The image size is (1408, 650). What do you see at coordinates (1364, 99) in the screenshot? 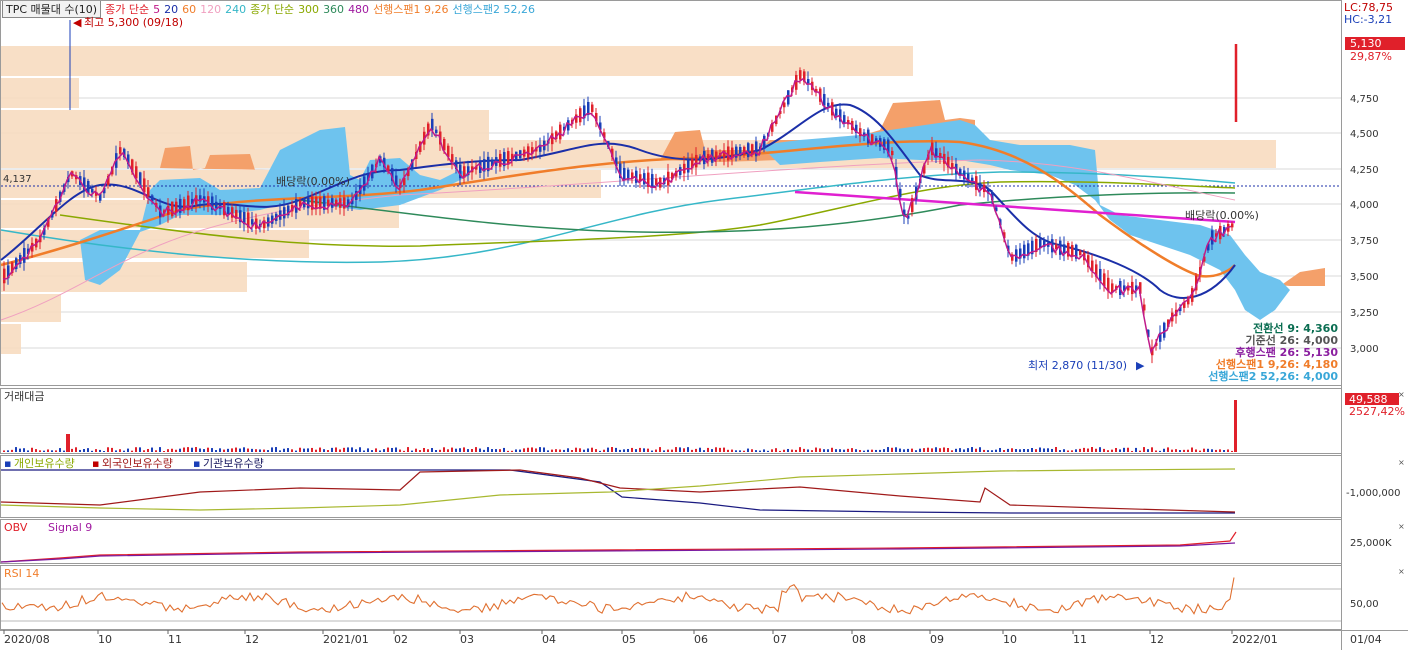
I see `svg-text: 4,750` at bounding box center [1364, 99].